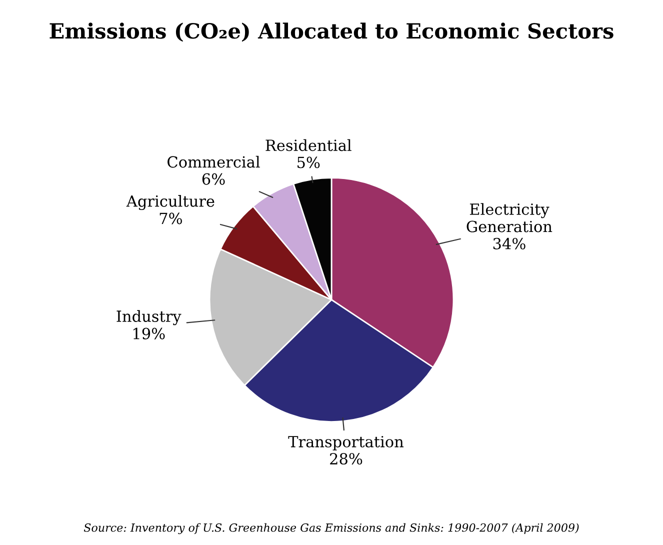  Describe the element at coordinates (149, 334) in the screenshot. I see `data-label: 19%` at that location.